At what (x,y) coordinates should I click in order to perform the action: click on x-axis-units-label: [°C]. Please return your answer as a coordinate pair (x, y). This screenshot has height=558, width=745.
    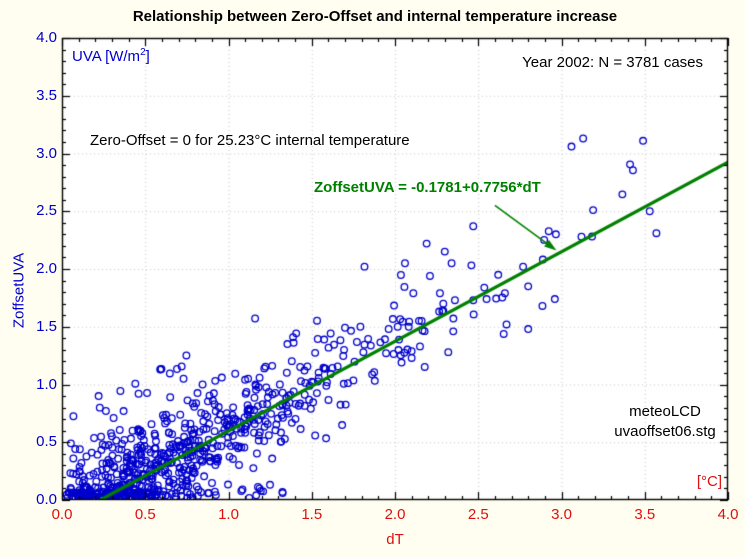
    Looking at the image, I should click on (709, 481).